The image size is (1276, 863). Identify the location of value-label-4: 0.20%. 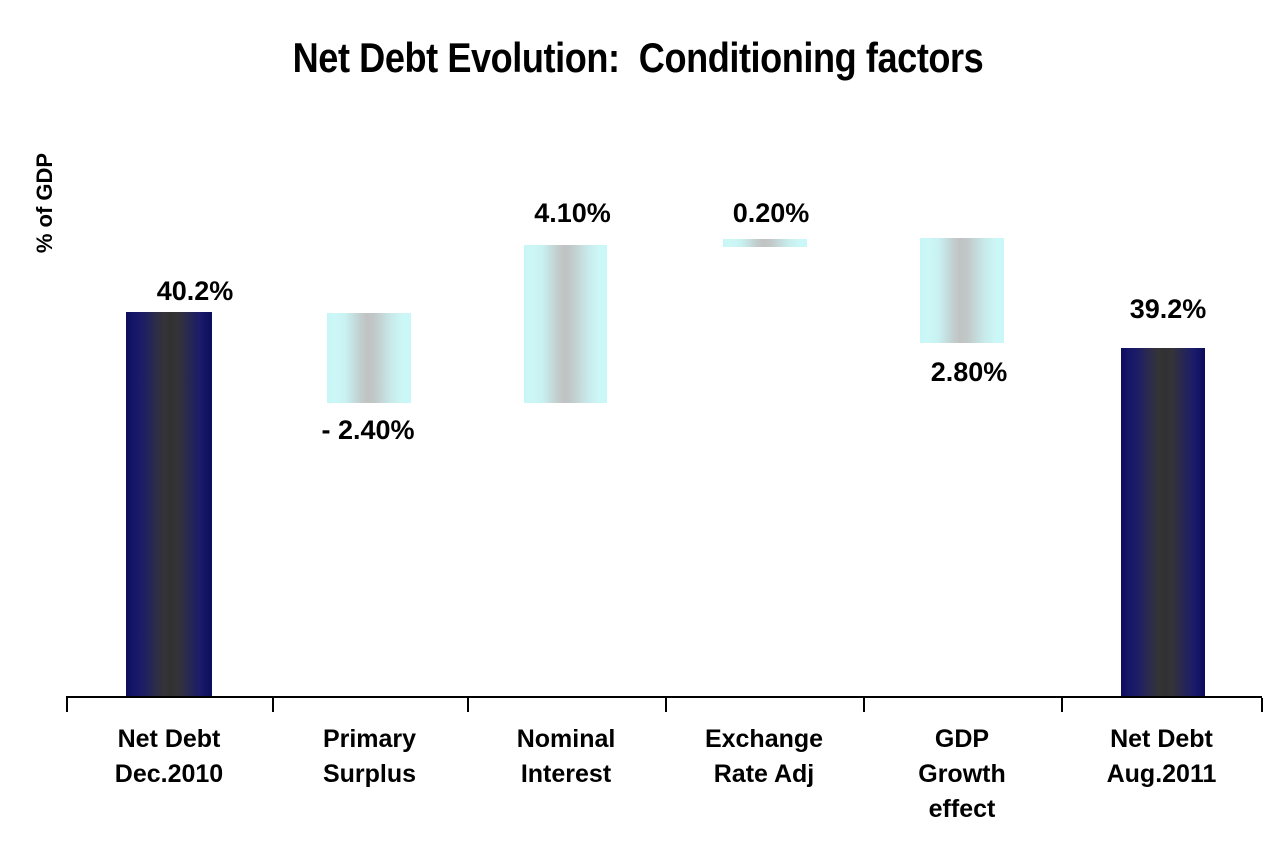
(771, 213).